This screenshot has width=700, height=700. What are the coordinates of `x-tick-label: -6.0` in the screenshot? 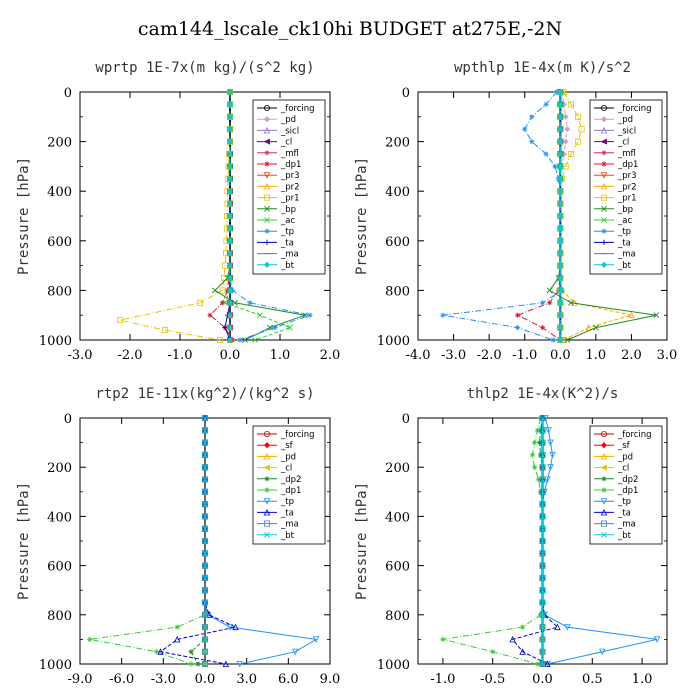 It's located at (121, 679).